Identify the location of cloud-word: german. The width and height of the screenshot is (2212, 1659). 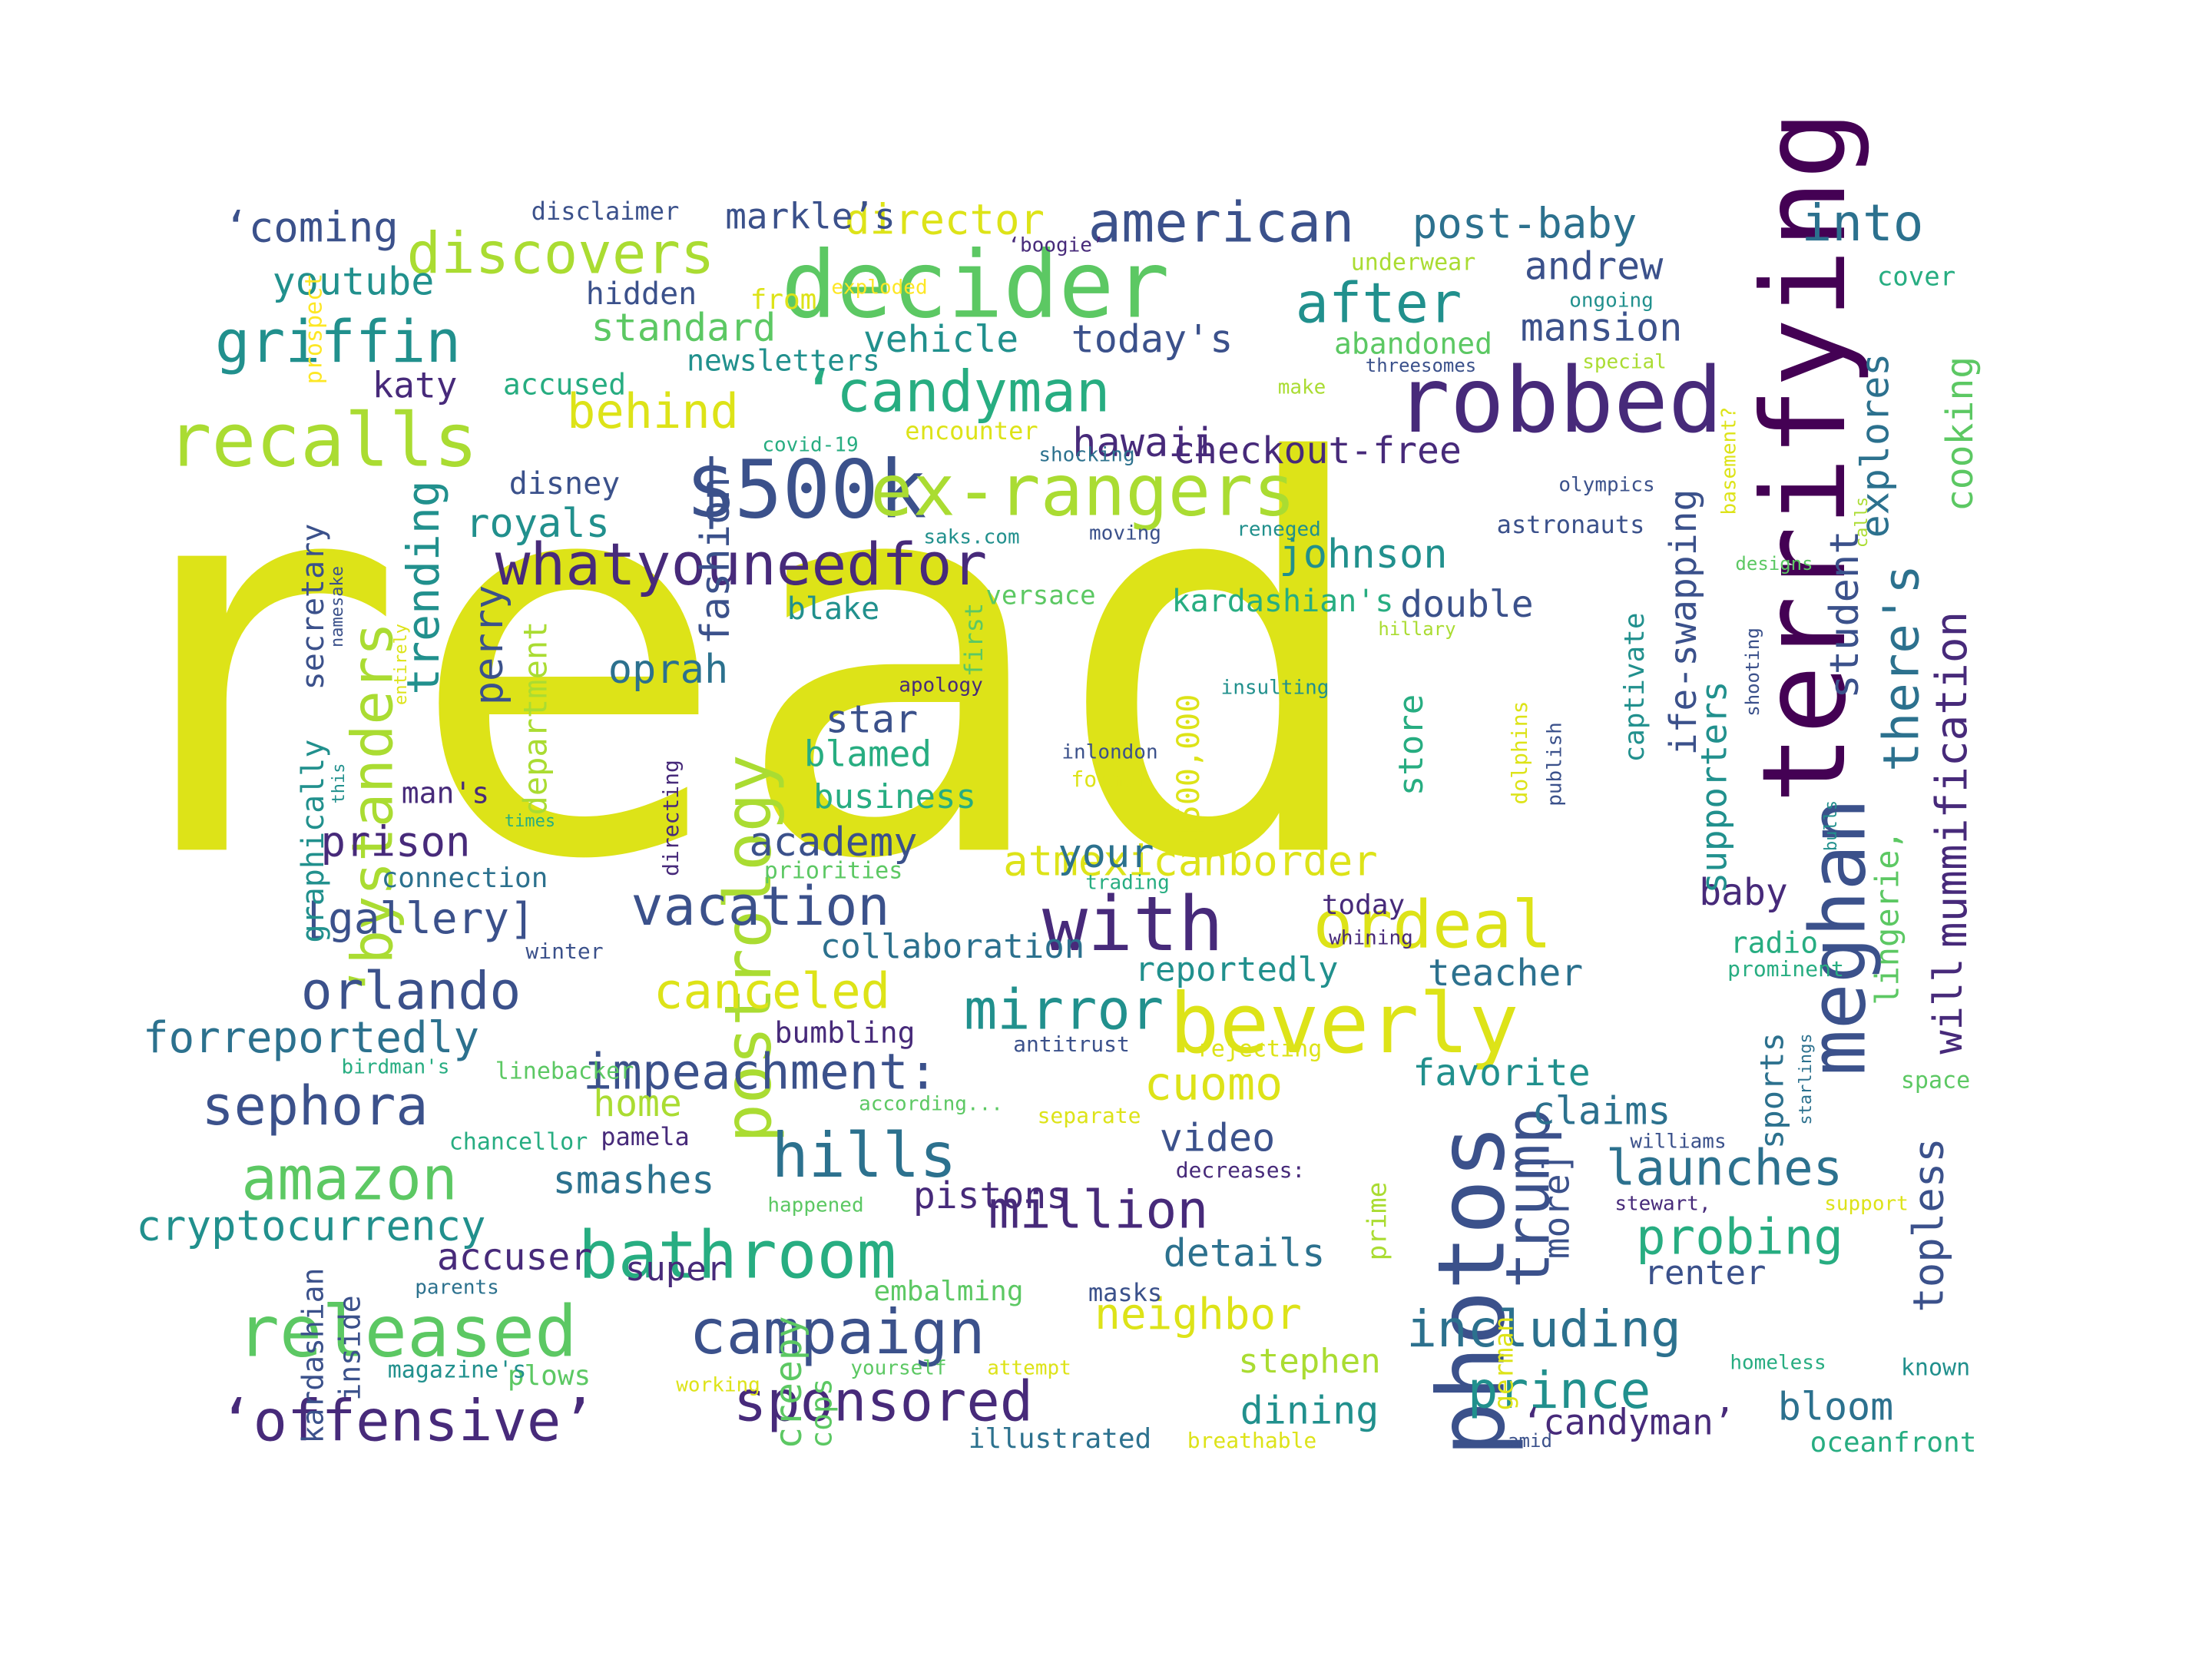
(1505, 1363).